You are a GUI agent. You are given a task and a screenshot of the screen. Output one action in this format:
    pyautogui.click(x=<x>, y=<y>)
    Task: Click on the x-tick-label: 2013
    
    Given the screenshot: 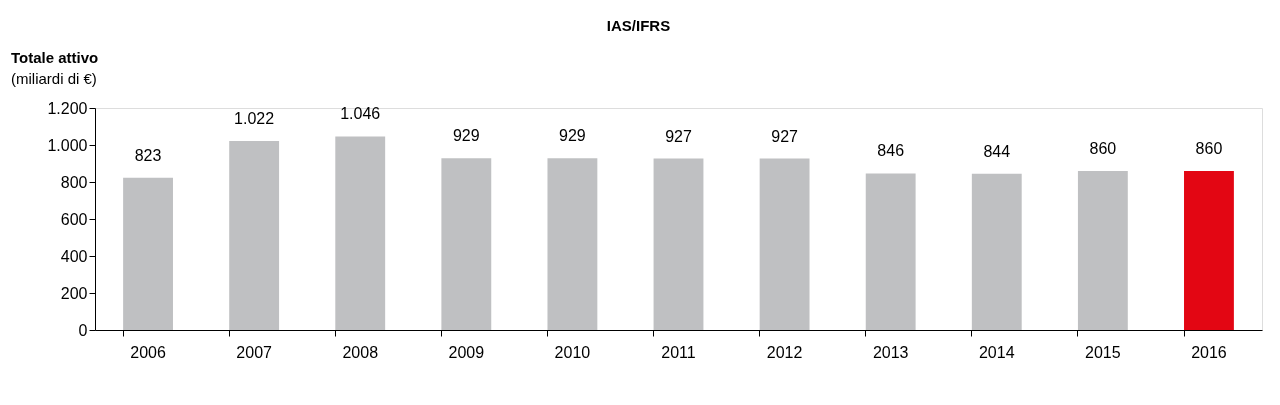 What is the action you would take?
    pyautogui.click(x=890, y=352)
    